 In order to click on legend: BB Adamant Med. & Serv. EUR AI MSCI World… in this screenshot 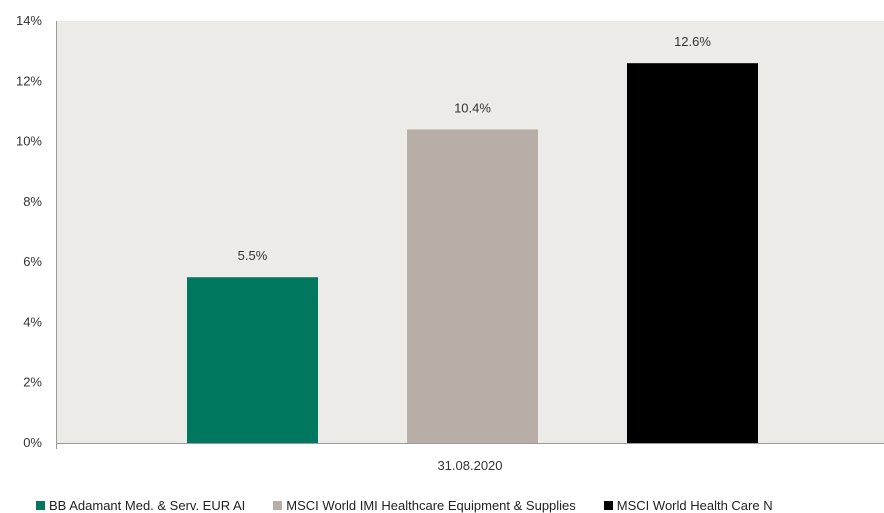, I will do `click(418, 505)`.